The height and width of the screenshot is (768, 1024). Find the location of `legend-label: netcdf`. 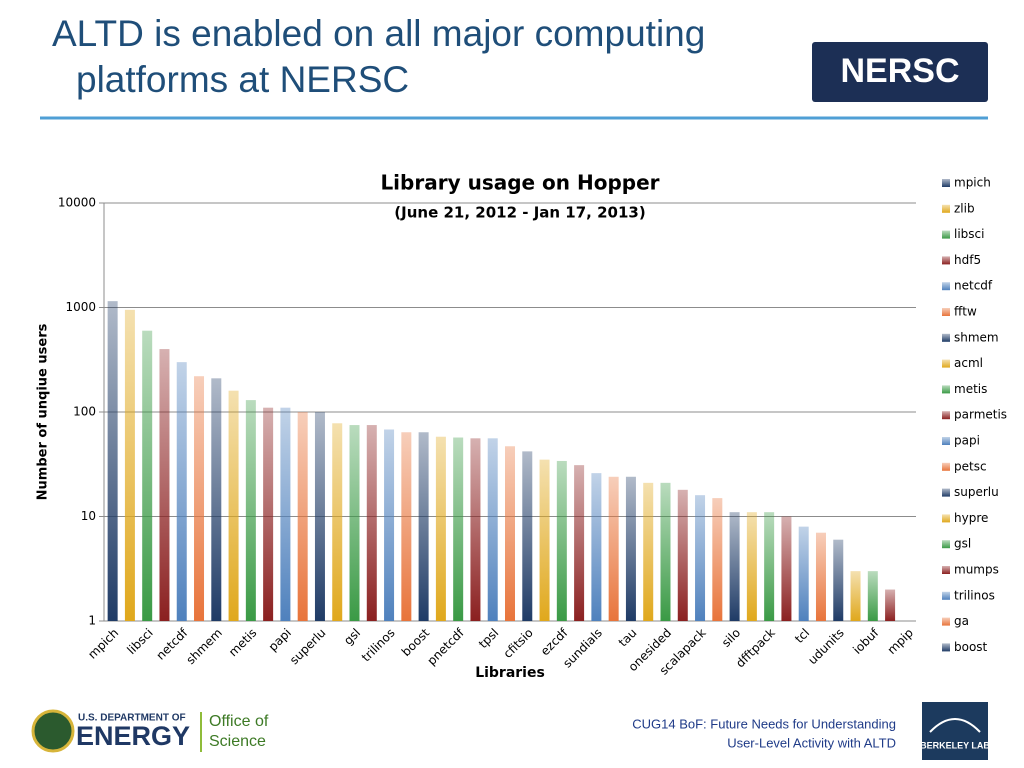

legend-label: netcdf is located at coordinates (973, 286).